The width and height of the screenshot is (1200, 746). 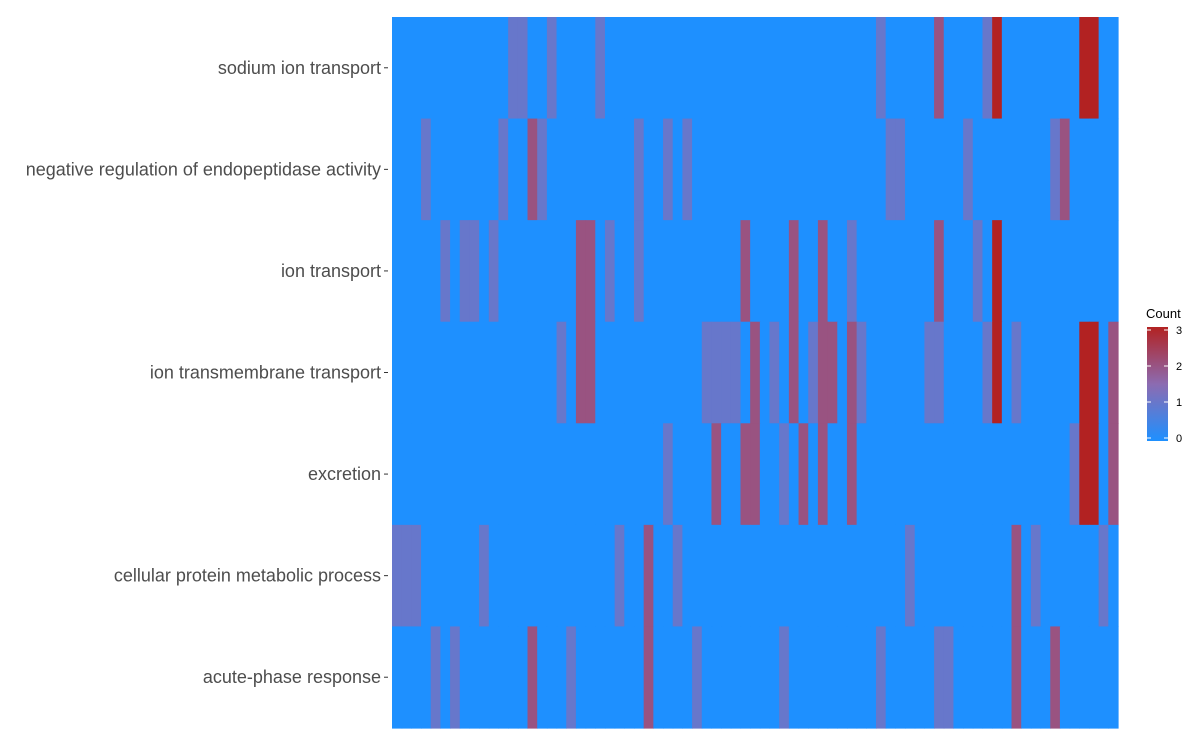 What do you see at coordinates (1179, 439) in the screenshot?
I see `legend-tick-label: 0` at bounding box center [1179, 439].